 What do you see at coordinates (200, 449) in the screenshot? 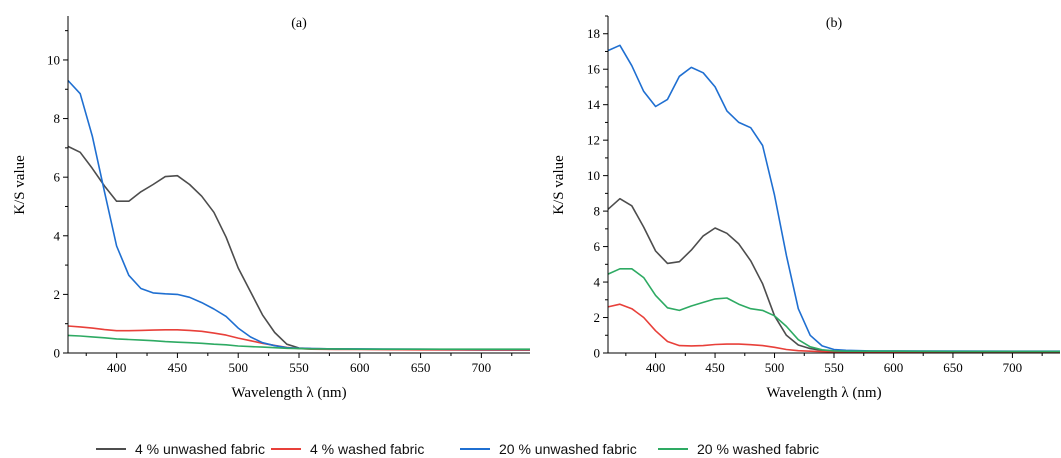
I see `legend-label-0: 4 % unwashed fabric` at bounding box center [200, 449].